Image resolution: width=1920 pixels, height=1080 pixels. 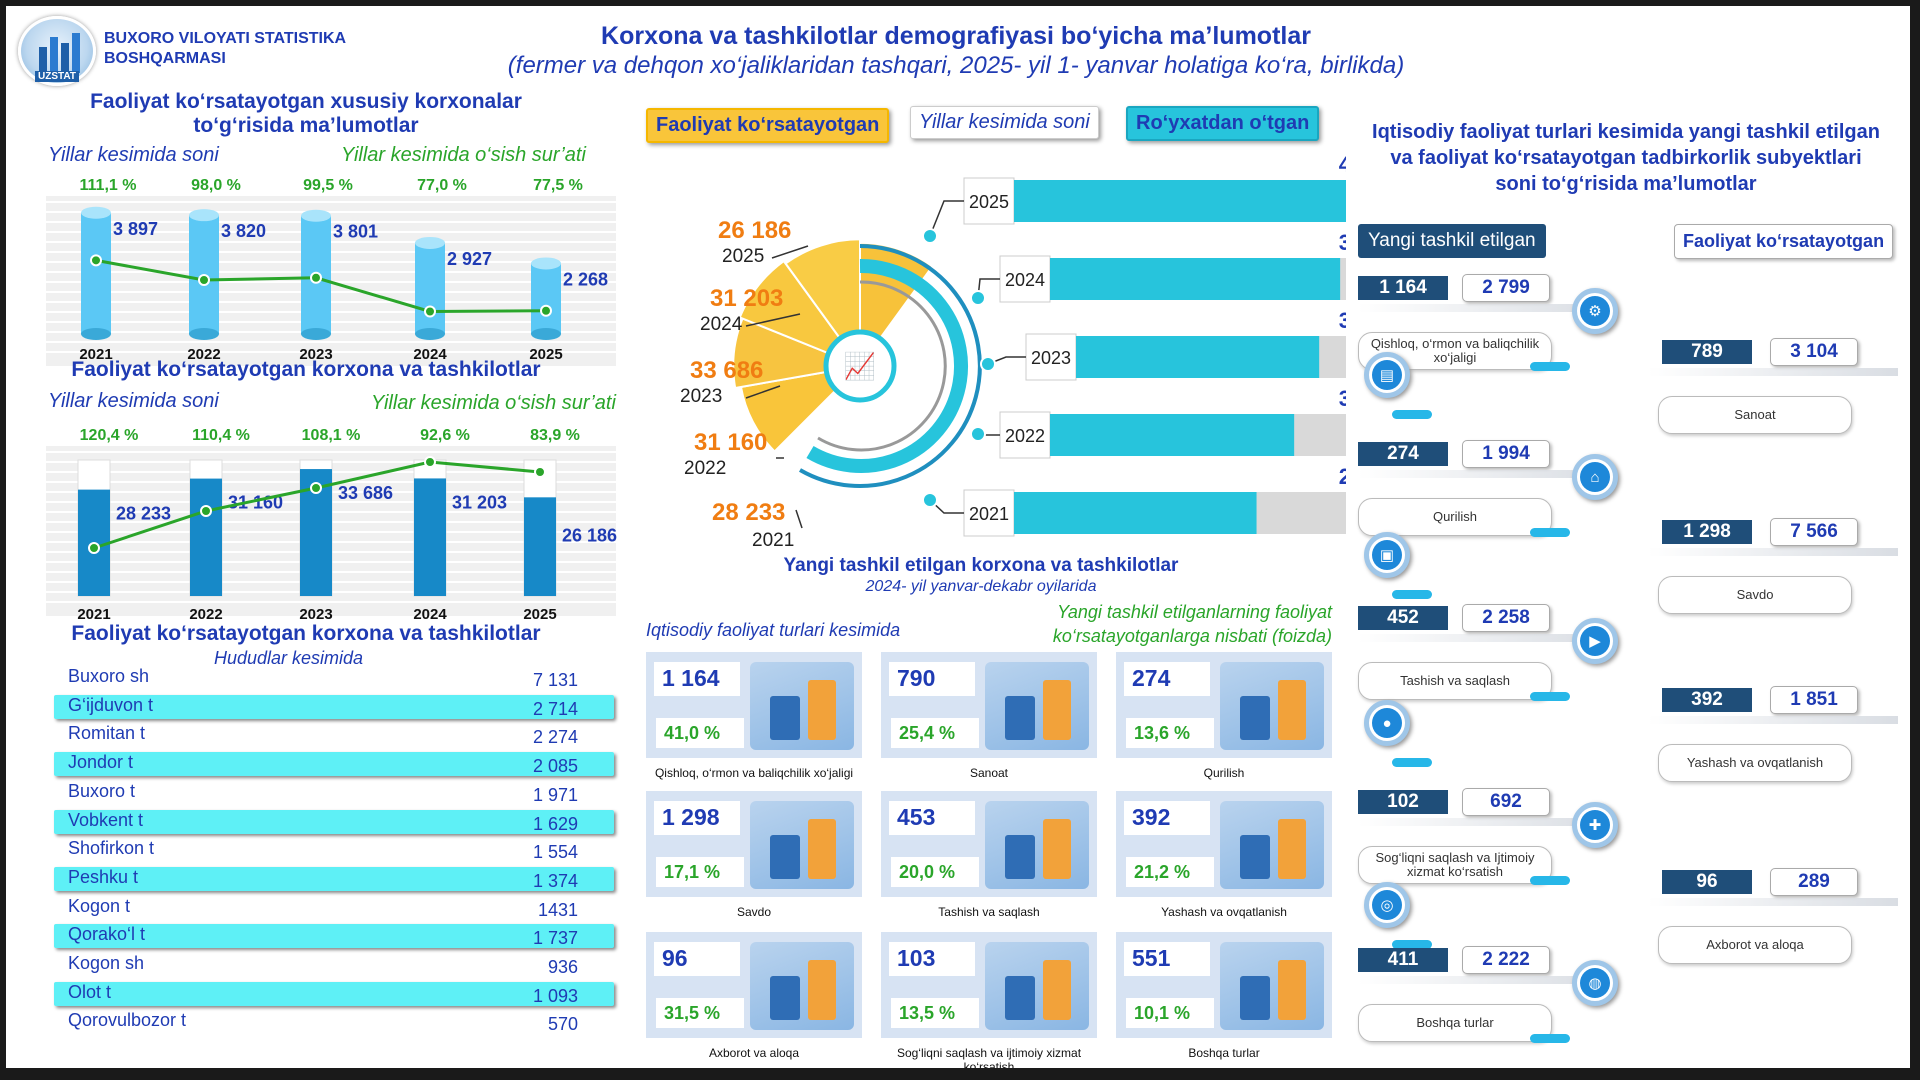 I want to click on active-label-badge: Faoliyat ko‘rsatayotgan, so click(x=1784, y=241).